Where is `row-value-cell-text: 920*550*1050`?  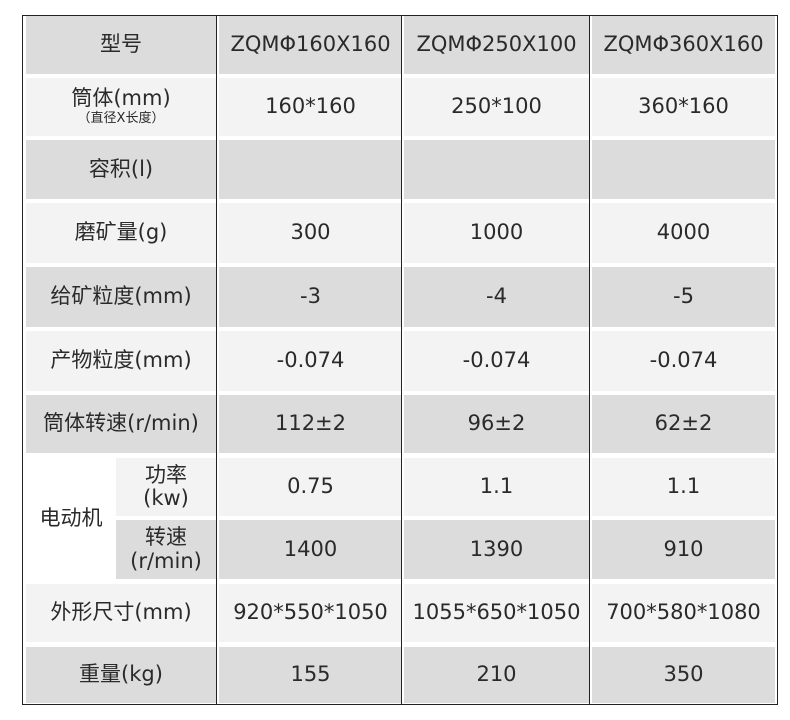 row-value-cell-text: 920*550*1050 is located at coordinates (310, 612).